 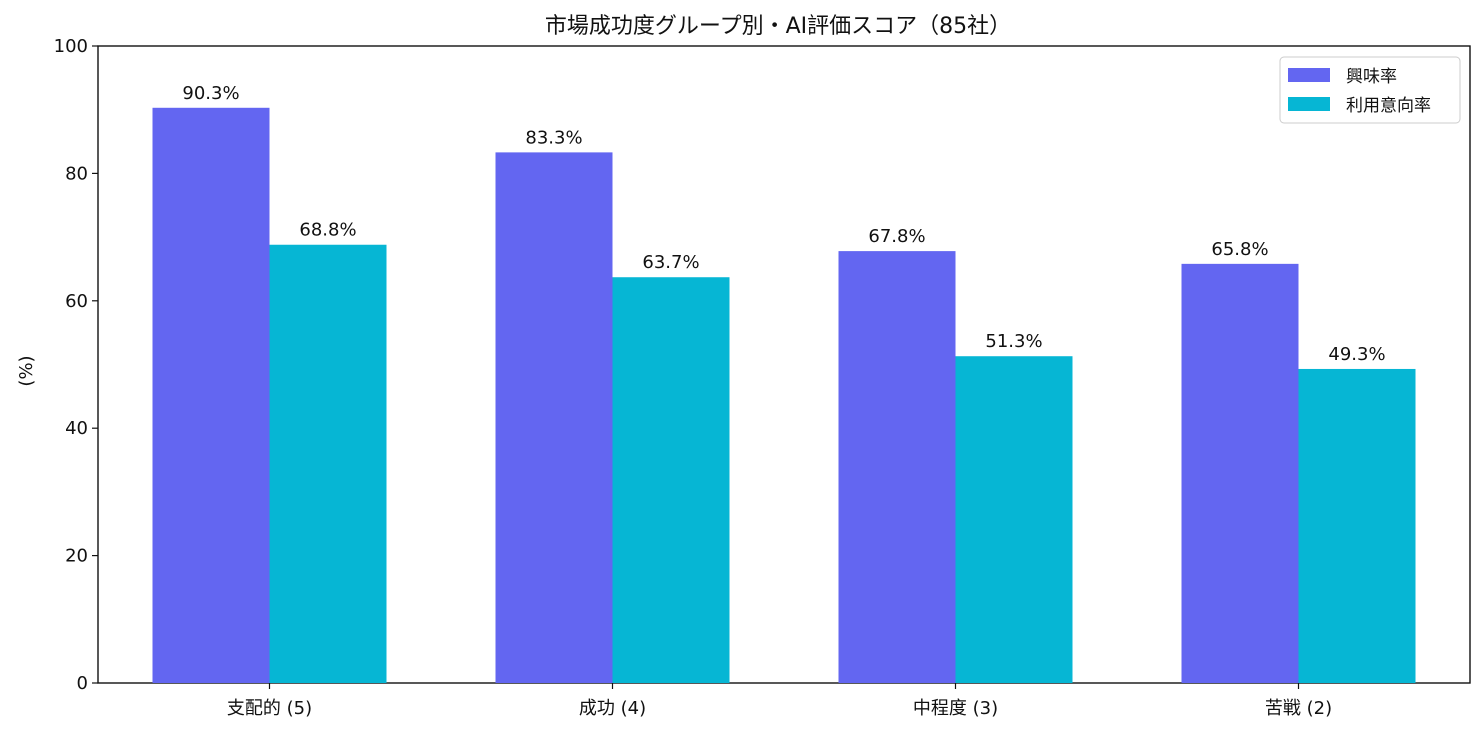 I want to click on bar-value-label: 65.8%, so click(x=1239, y=249).